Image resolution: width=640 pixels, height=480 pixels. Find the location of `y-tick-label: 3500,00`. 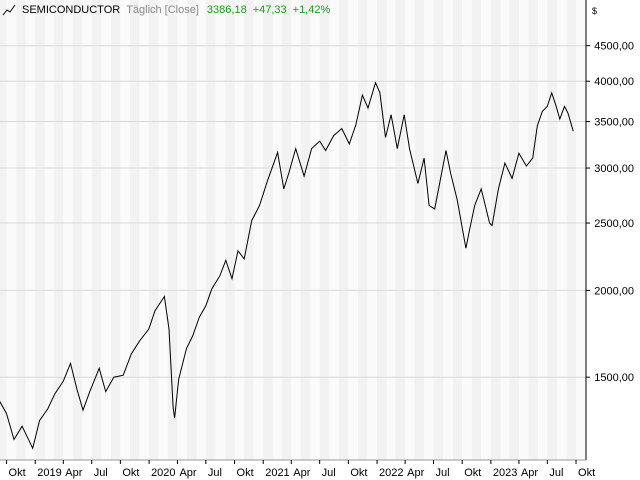

y-tick-label: 3500,00 is located at coordinates (614, 123).